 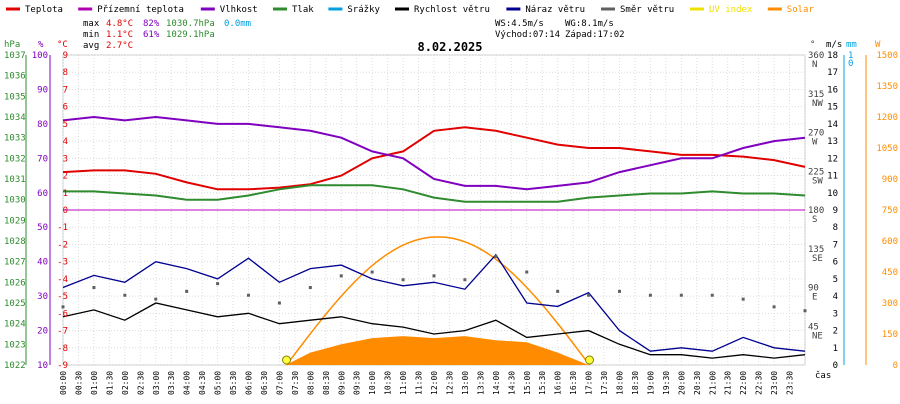 I want to click on tick-label: 5, so click(x=65, y=125).